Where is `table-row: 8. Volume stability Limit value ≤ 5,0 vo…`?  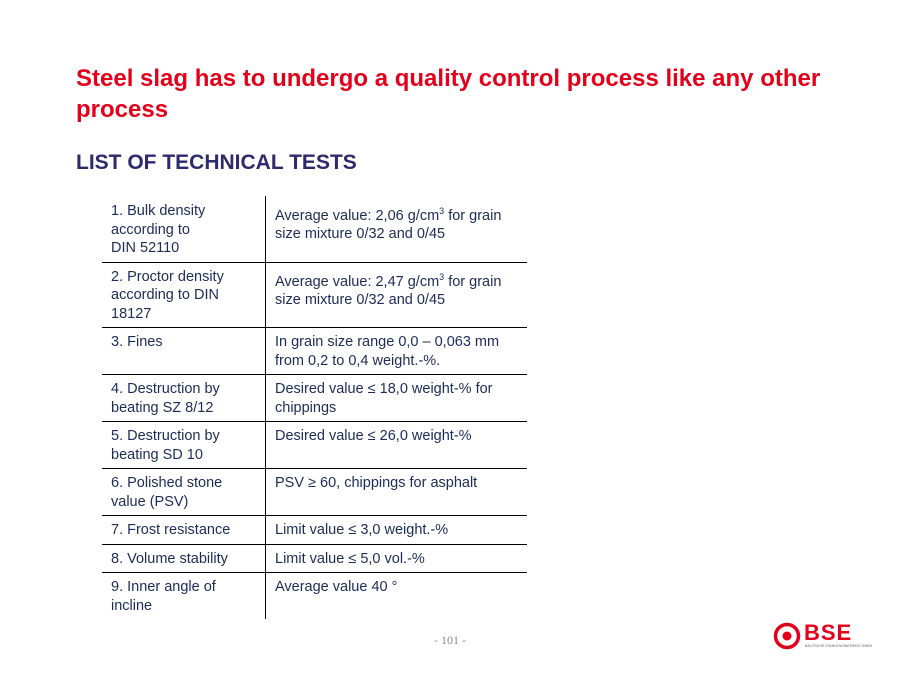
table-row: 8. Volume stability Limit value ≤ 5,0 vo… is located at coordinates (314, 558).